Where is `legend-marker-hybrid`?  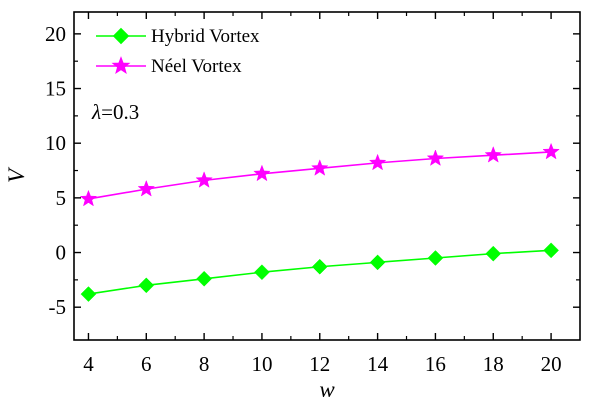 legend-marker-hybrid is located at coordinates (121, 36).